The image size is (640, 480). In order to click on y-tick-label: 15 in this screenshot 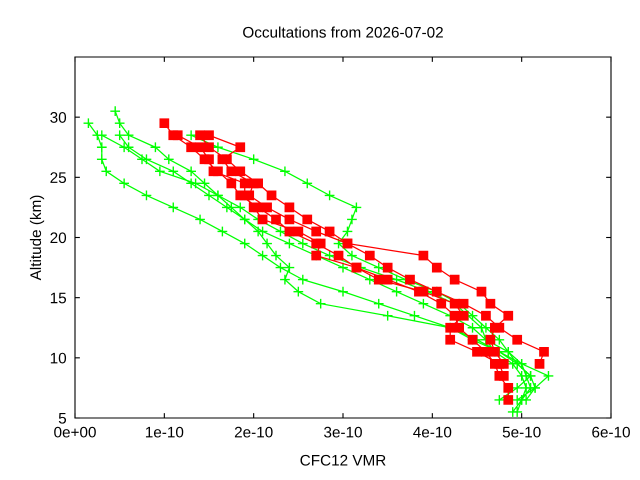, I will do `click(58, 298)`.